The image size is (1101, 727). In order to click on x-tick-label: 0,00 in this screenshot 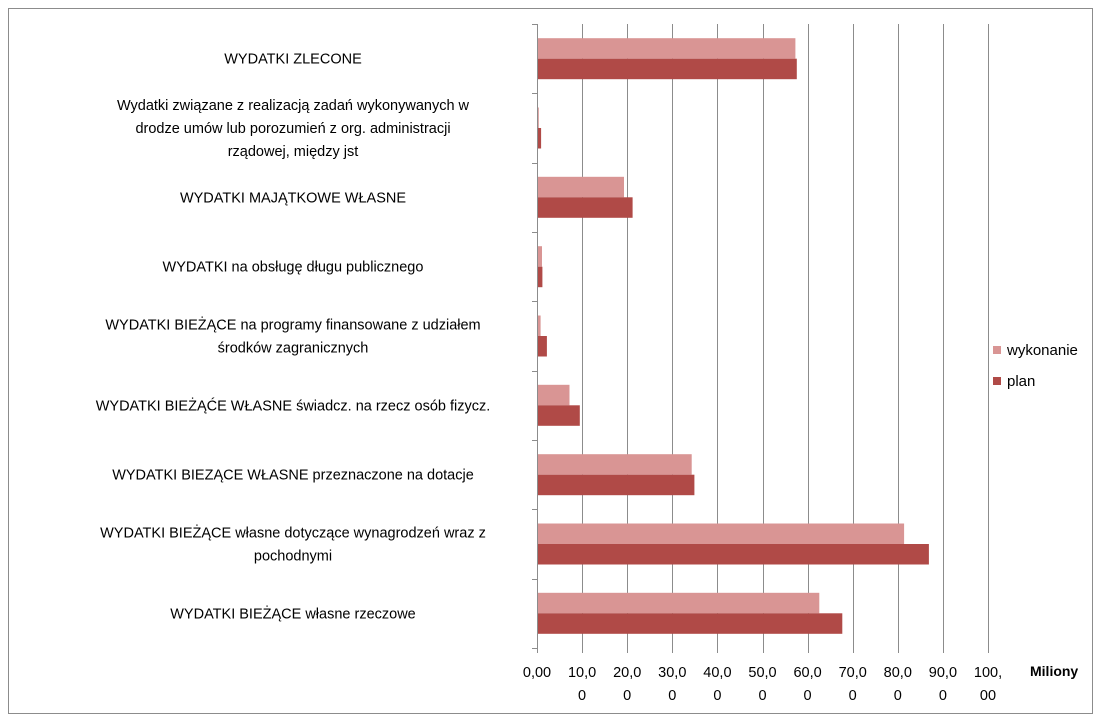, I will do `click(537, 673)`.